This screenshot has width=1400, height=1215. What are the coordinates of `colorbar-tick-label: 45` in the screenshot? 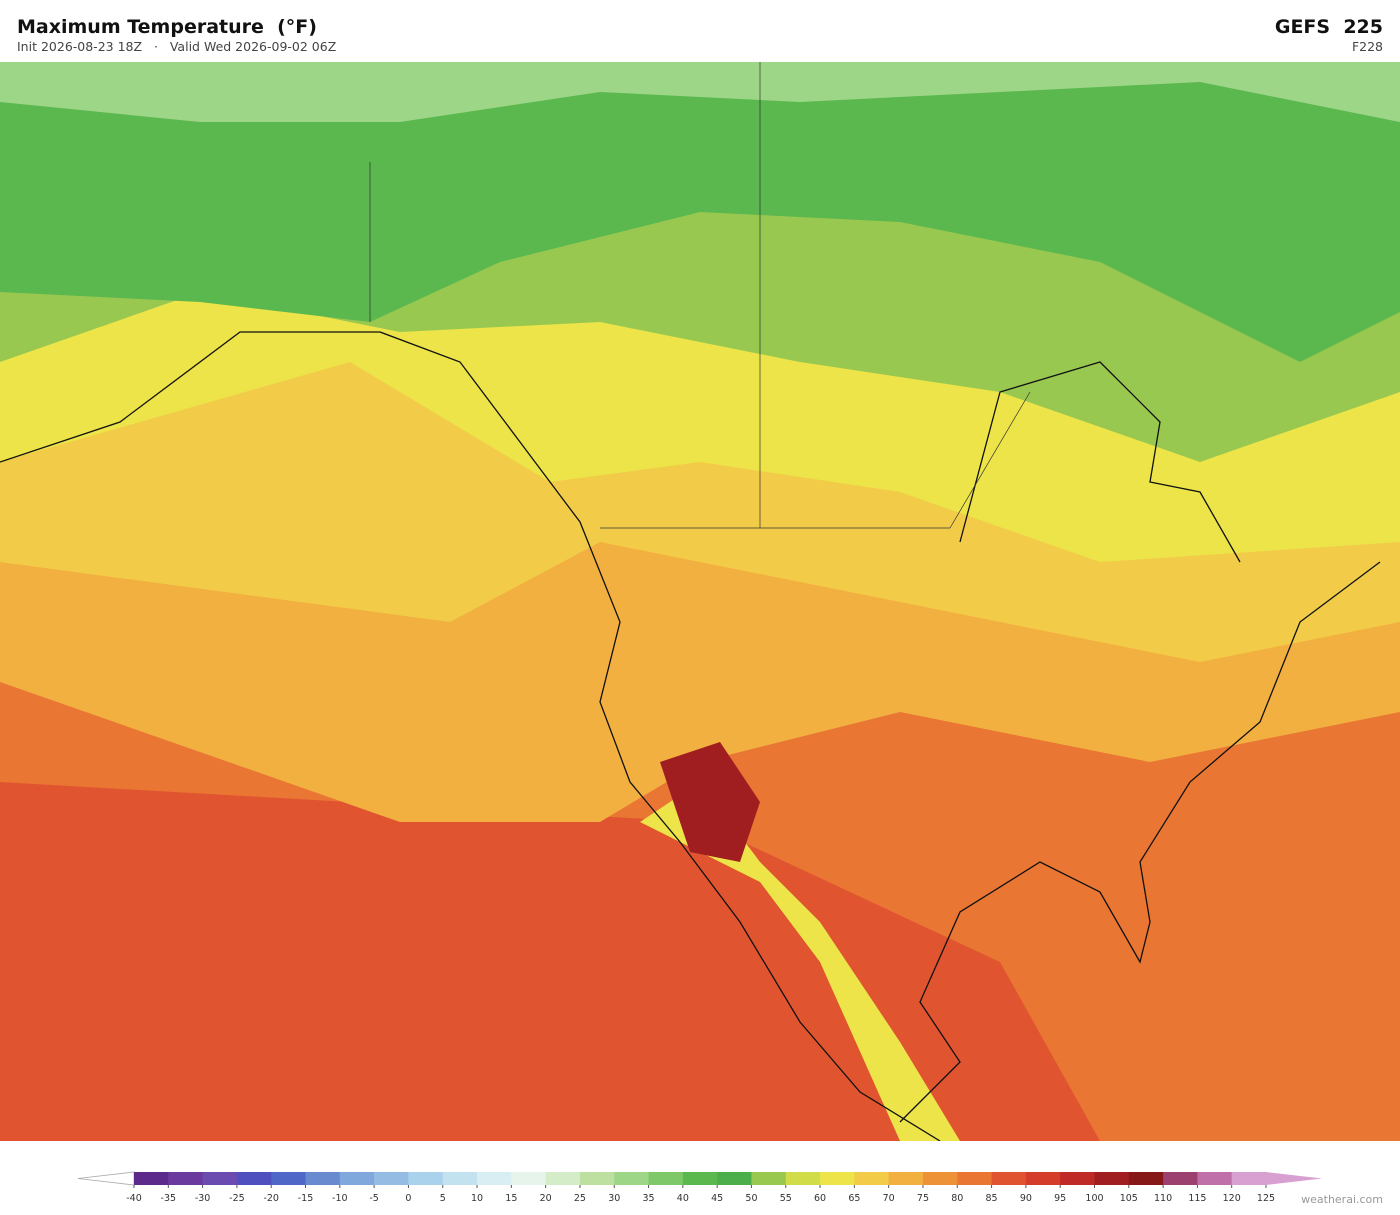 It's located at (717, 1198).